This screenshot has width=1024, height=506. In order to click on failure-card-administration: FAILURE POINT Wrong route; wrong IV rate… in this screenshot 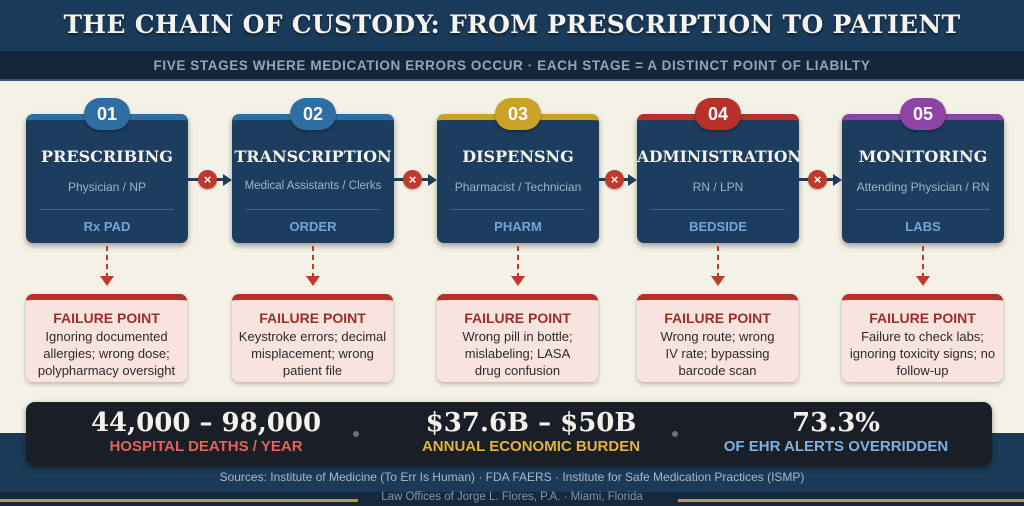, I will do `click(717, 338)`.